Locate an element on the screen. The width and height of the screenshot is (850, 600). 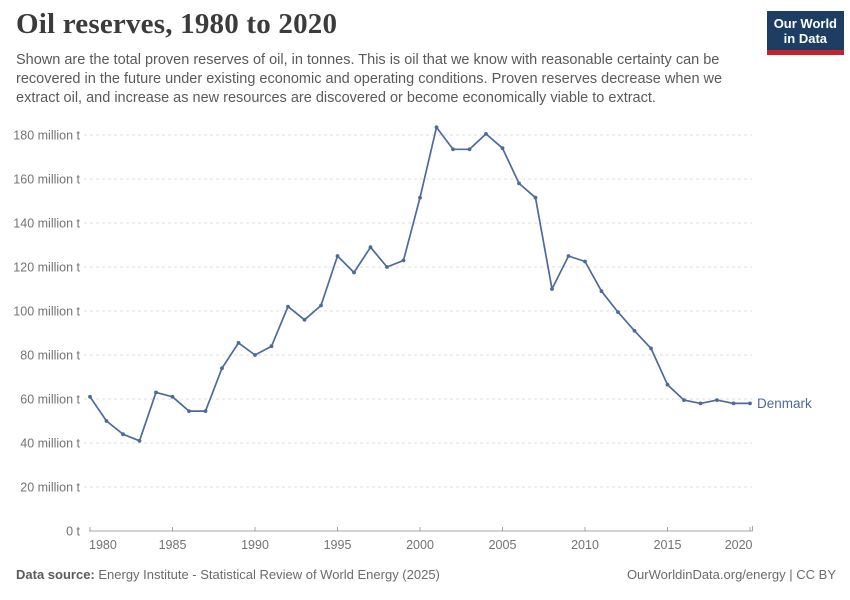
x-axis-tick-label: 2005 is located at coordinates (503, 545).